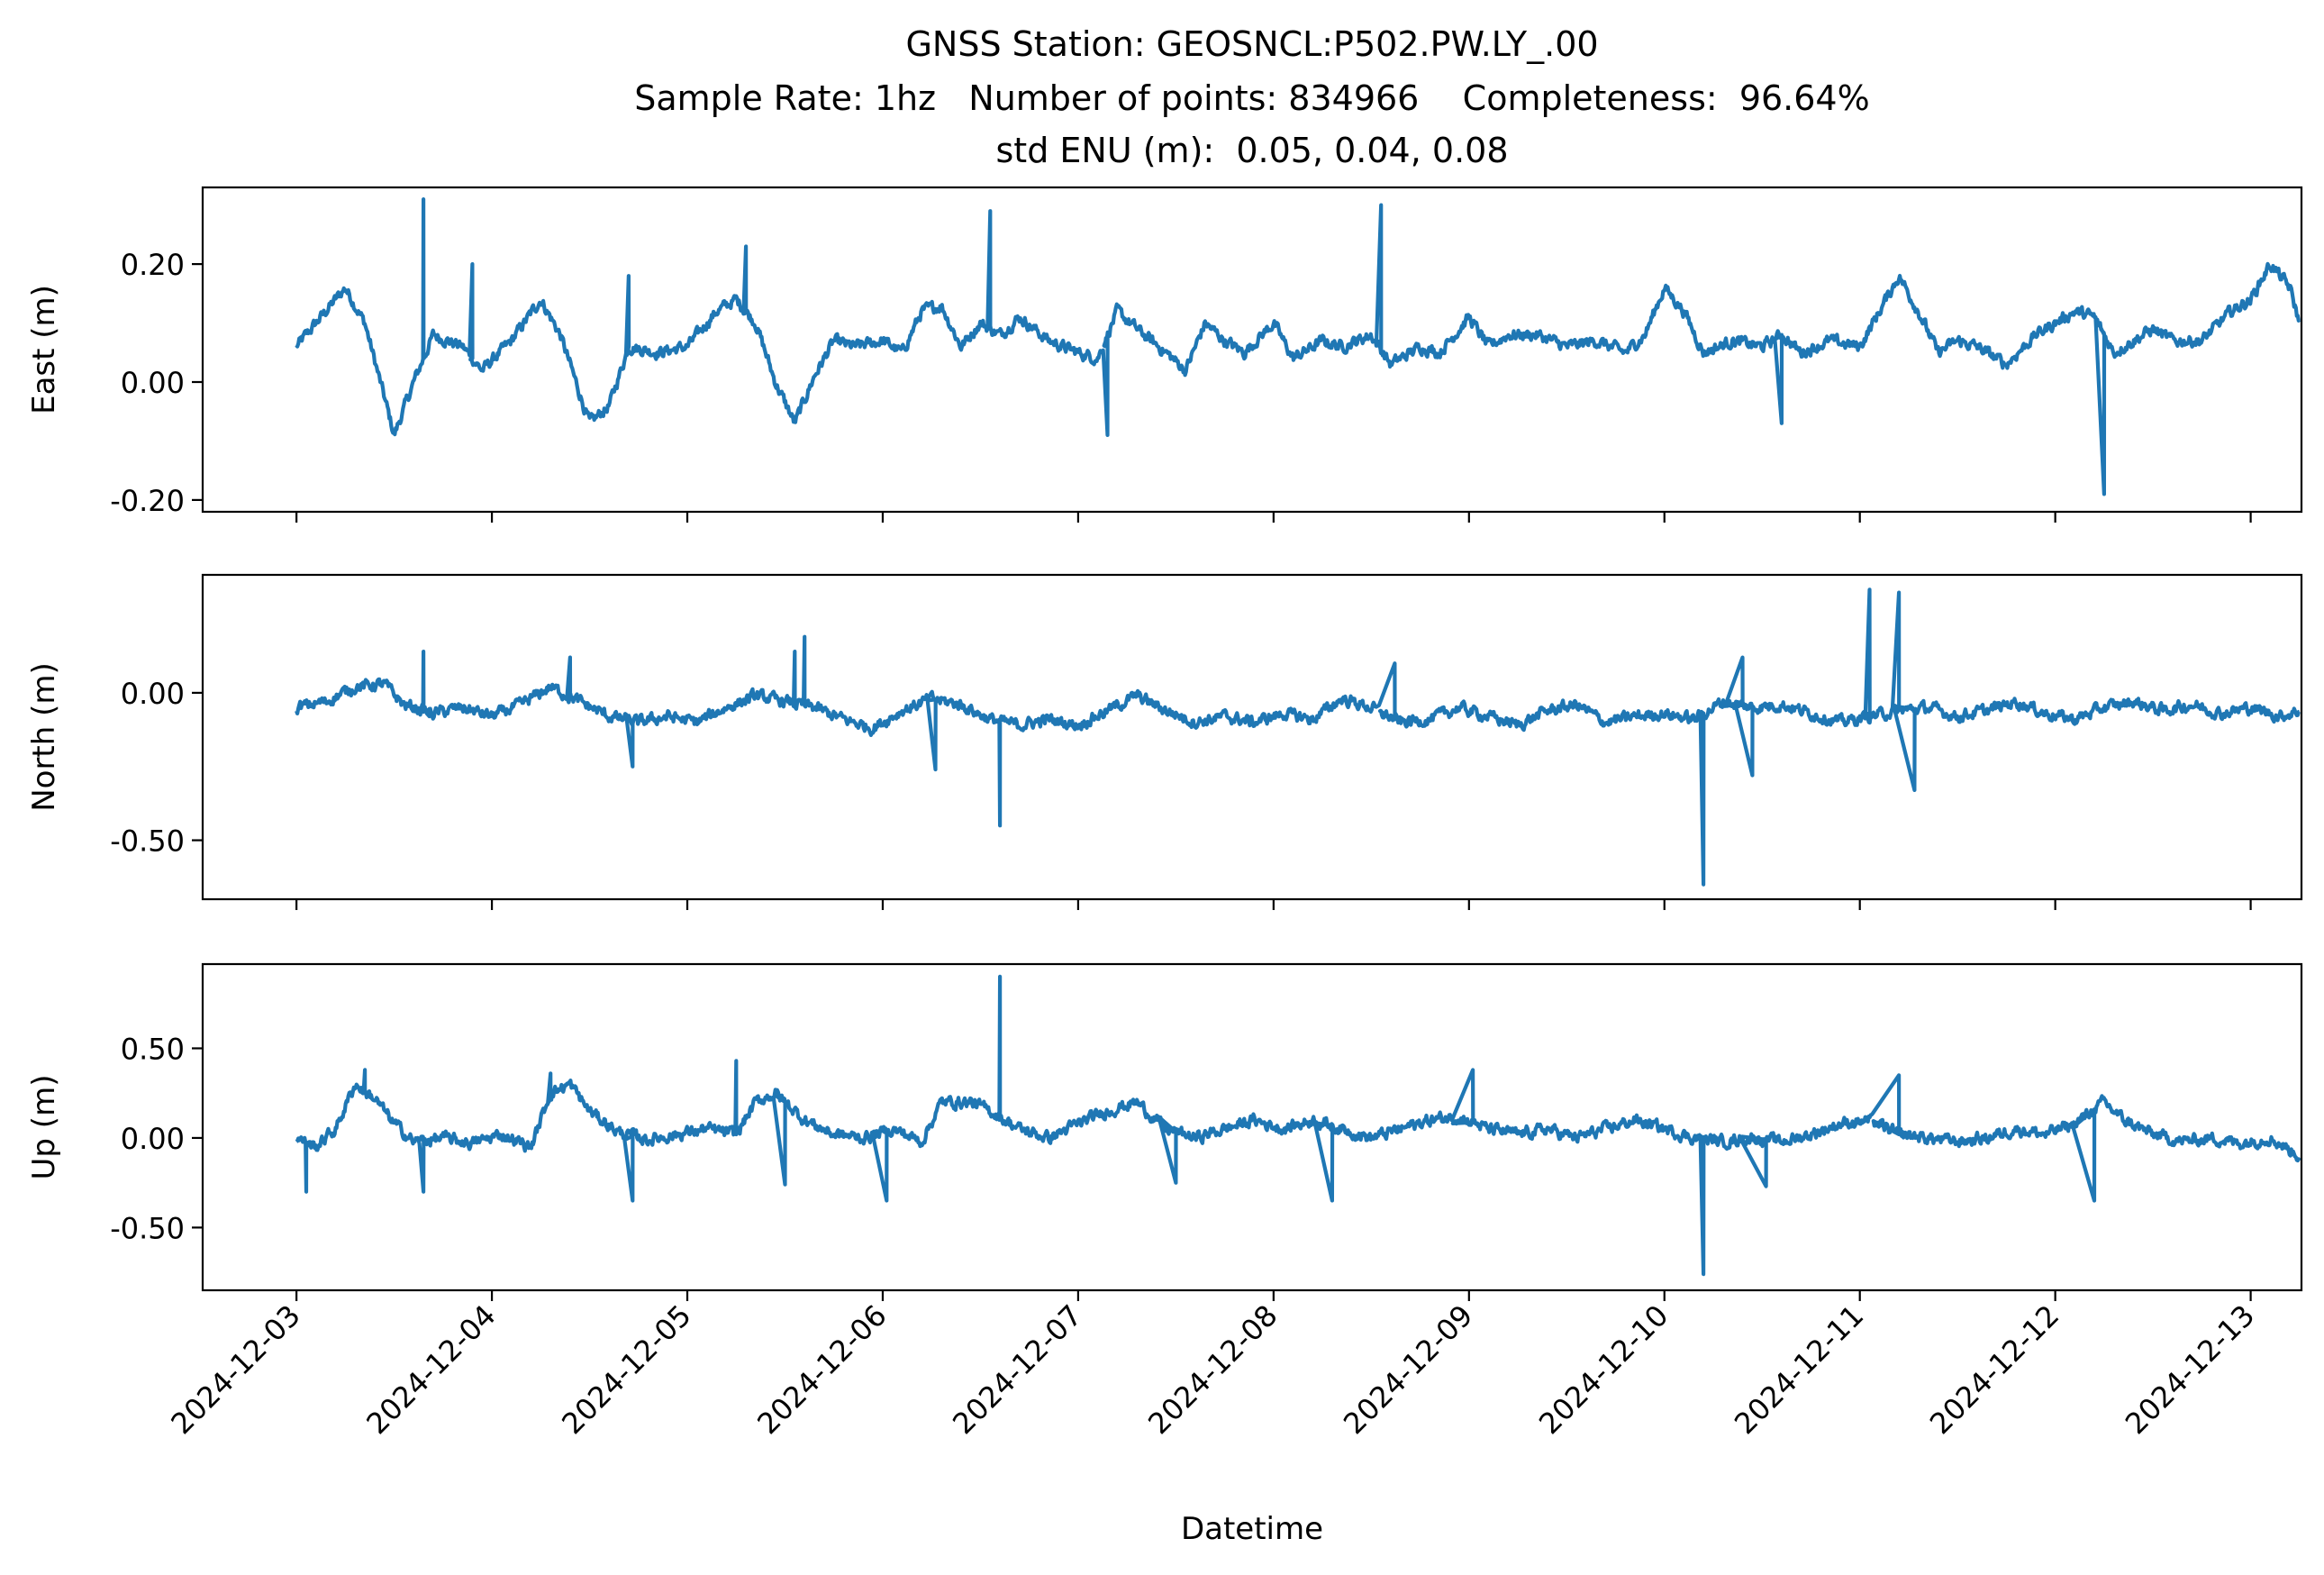  What do you see at coordinates (153, 383) in the screenshot?
I see `east-ytick-label: 0.00` at bounding box center [153, 383].